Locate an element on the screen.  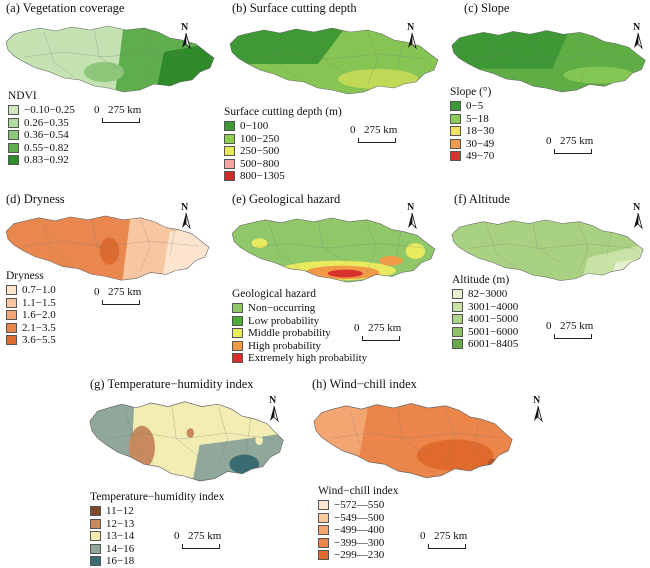
legend-item: 0.26−0.35 is located at coordinates (41, 123).